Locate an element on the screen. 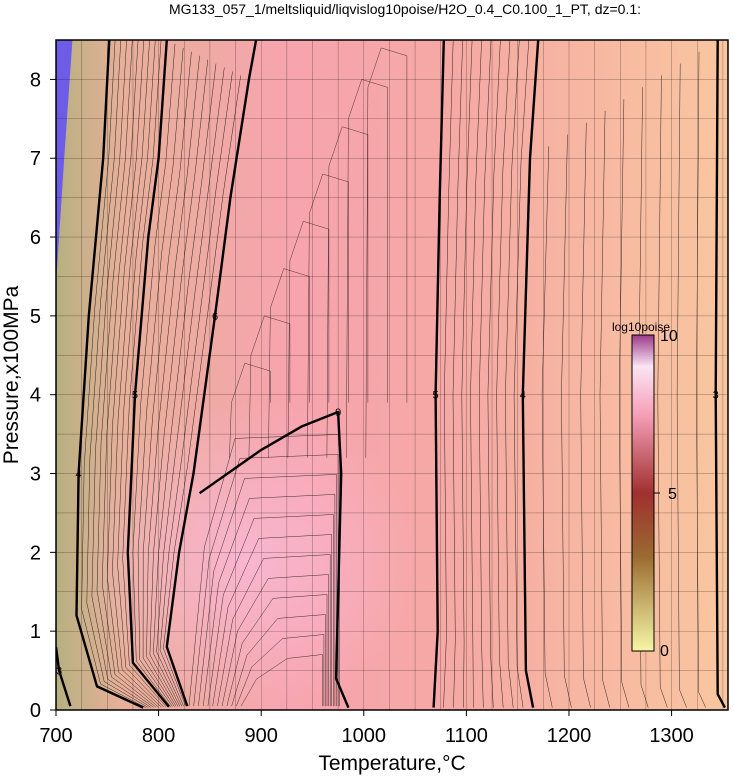  glassy-region is located at coordinates (64, 162).